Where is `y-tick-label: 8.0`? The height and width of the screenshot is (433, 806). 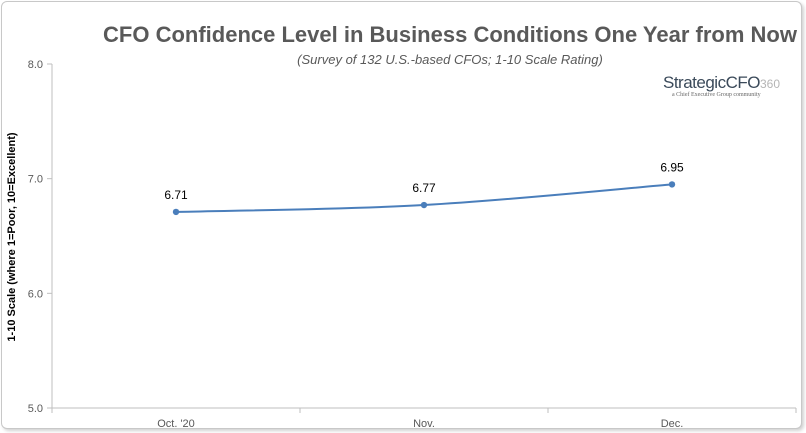 y-tick-label: 8.0 is located at coordinates (35, 65).